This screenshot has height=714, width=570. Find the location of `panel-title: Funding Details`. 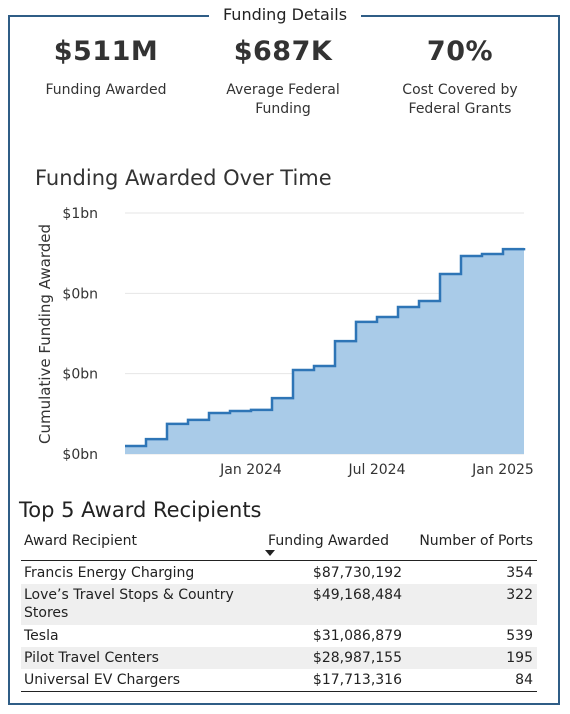

panel-title: Funding Details is located at coordinates (285, 14).